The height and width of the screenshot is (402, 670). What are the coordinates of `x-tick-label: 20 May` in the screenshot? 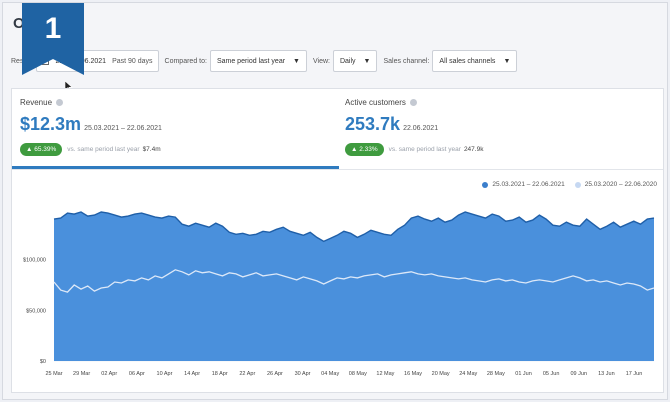 It's located at (441, 374).